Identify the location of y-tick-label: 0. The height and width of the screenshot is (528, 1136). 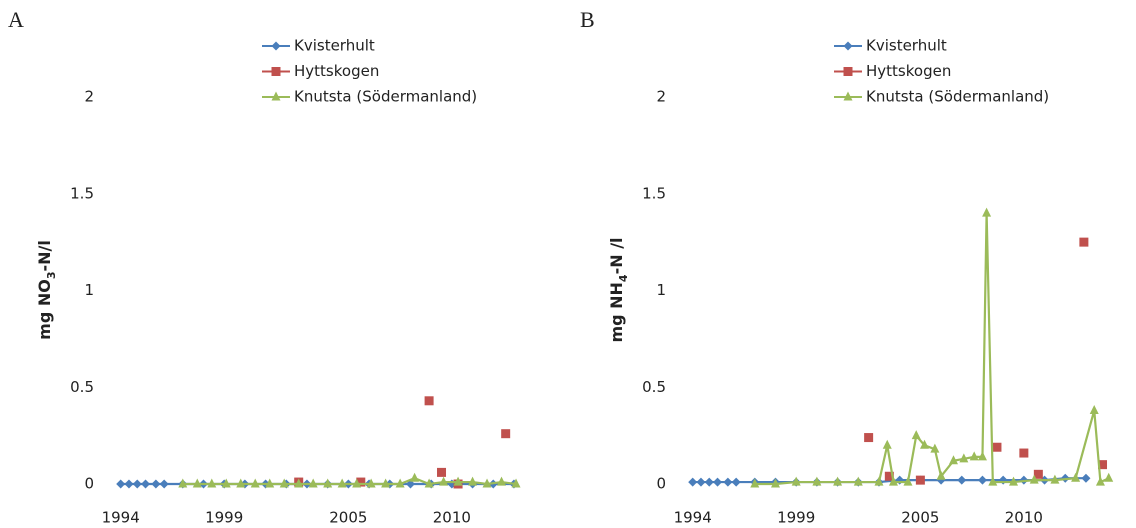
(661, 484).